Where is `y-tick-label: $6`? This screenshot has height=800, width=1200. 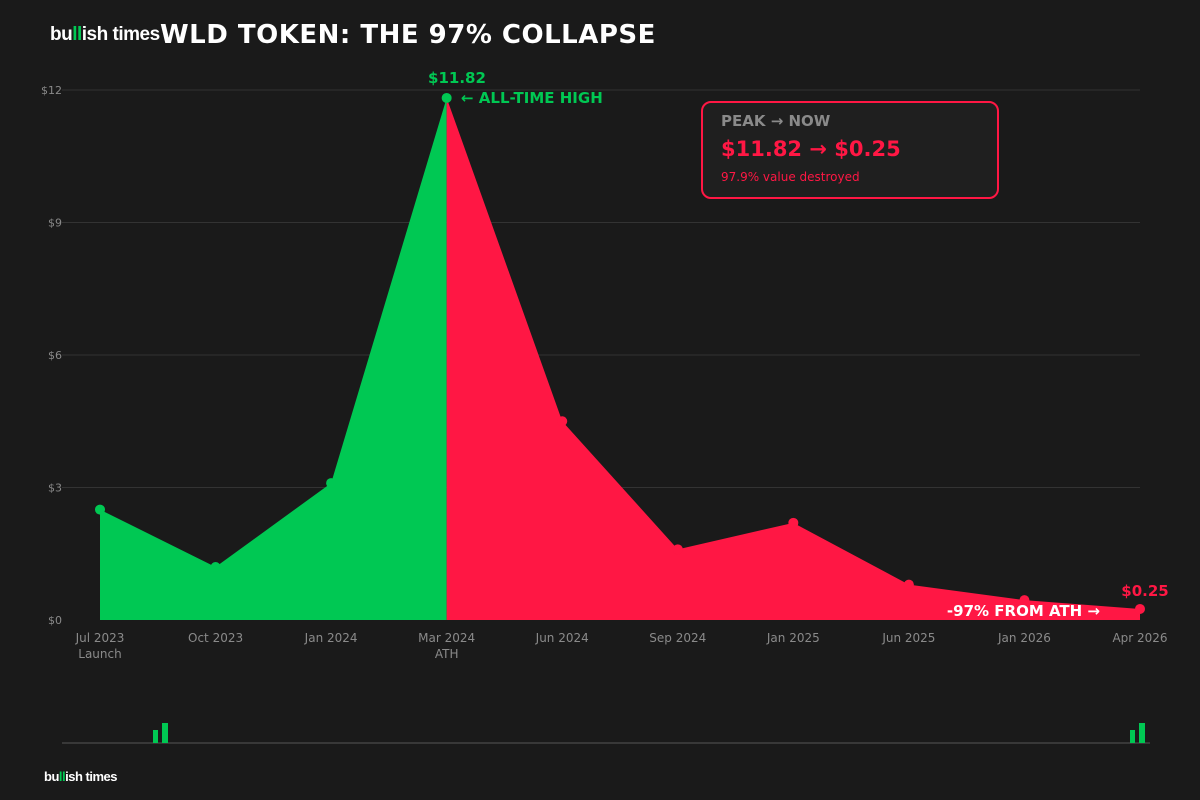 y-tick-label: $6 is located at coordinates (55, 355).